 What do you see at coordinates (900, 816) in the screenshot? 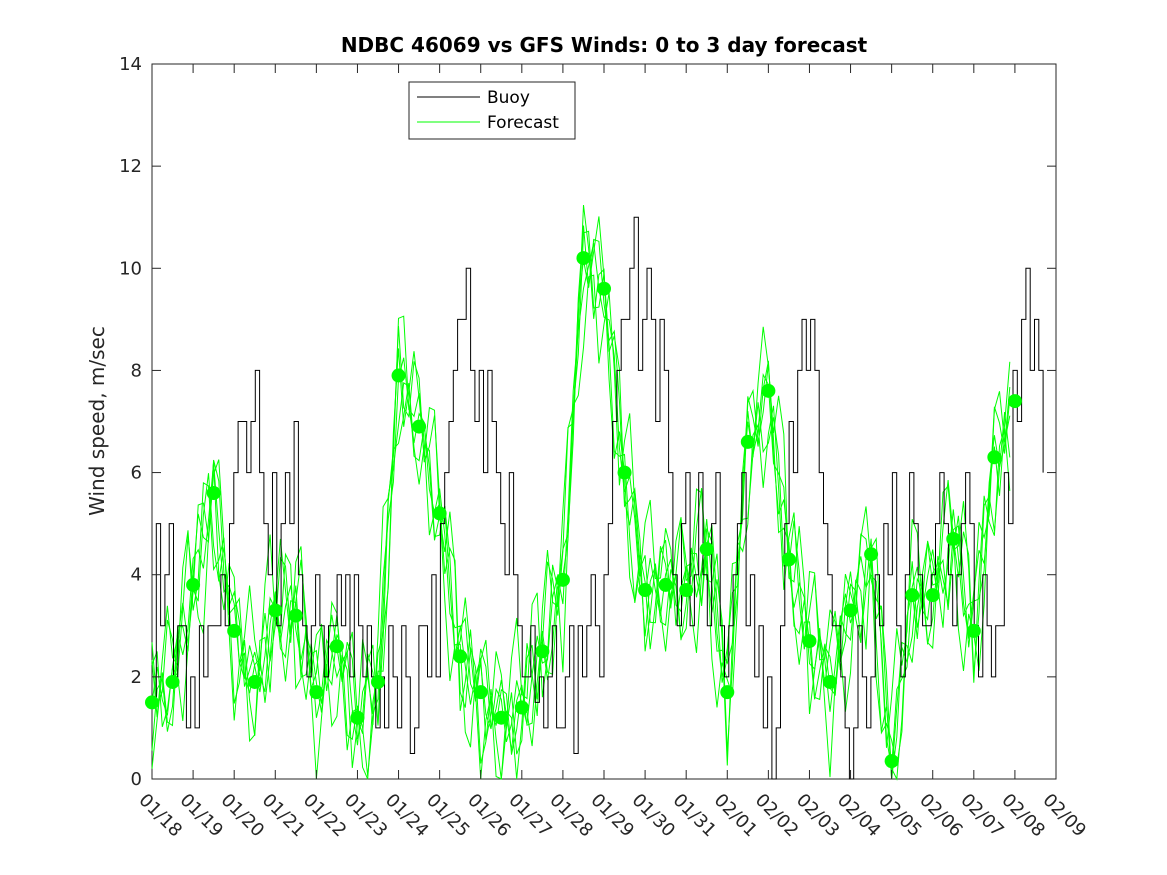
I see `x-tick-label: 02/05` at bounding box center [900, 816].